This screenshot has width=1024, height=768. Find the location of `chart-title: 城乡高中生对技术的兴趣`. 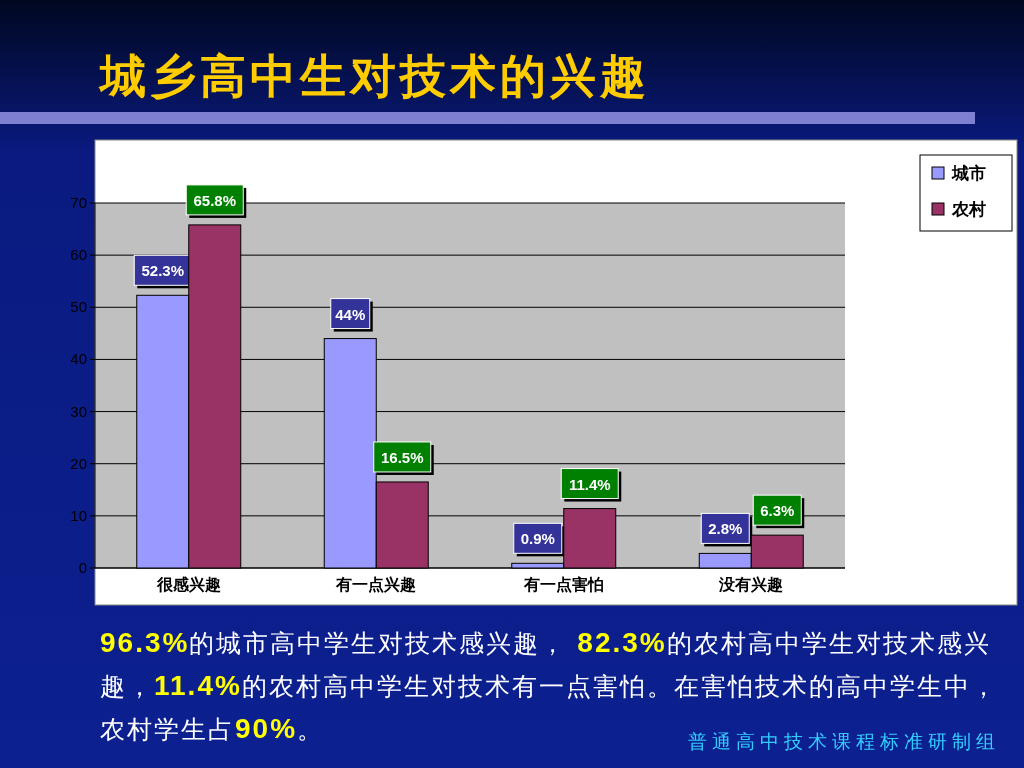

chart-title: 城乡高中生对技术的兴趣 is located at coordinates (374, 76).